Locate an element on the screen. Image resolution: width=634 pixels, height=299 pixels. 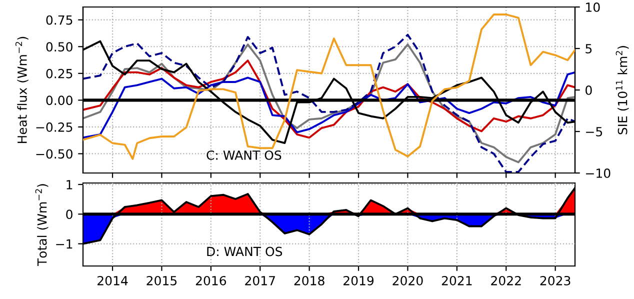
y2-tick-label: −10 is located at coordinates (598, 173).